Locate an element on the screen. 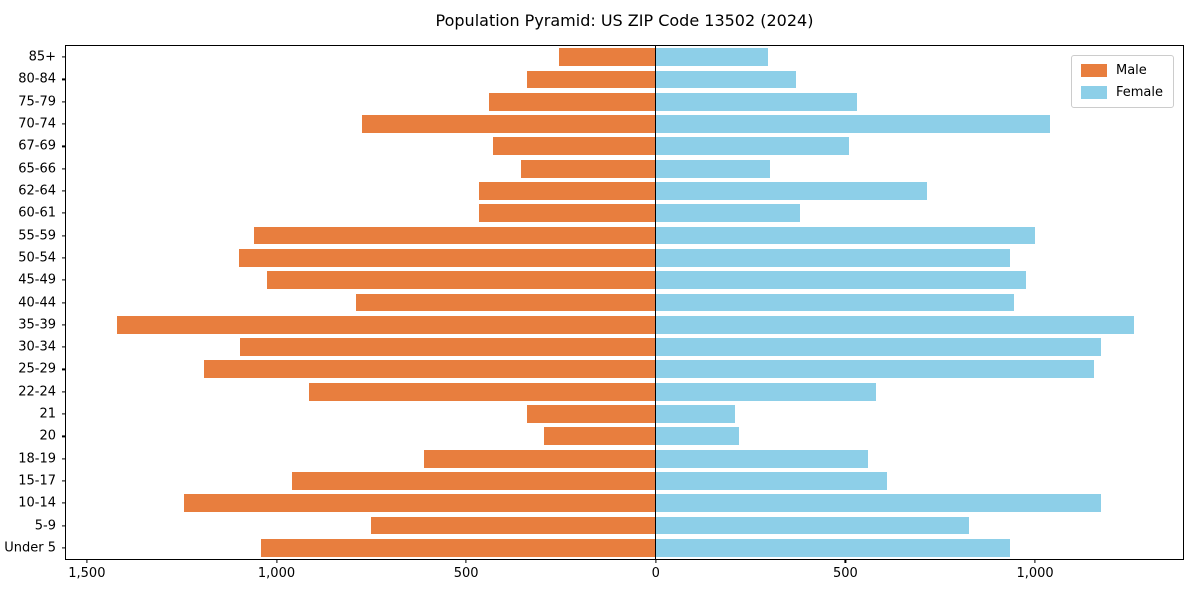 Image resolution: width=1200 pixels, height=600 pixels. legend-entry-male: Male is located at coordinates (1121, 70).